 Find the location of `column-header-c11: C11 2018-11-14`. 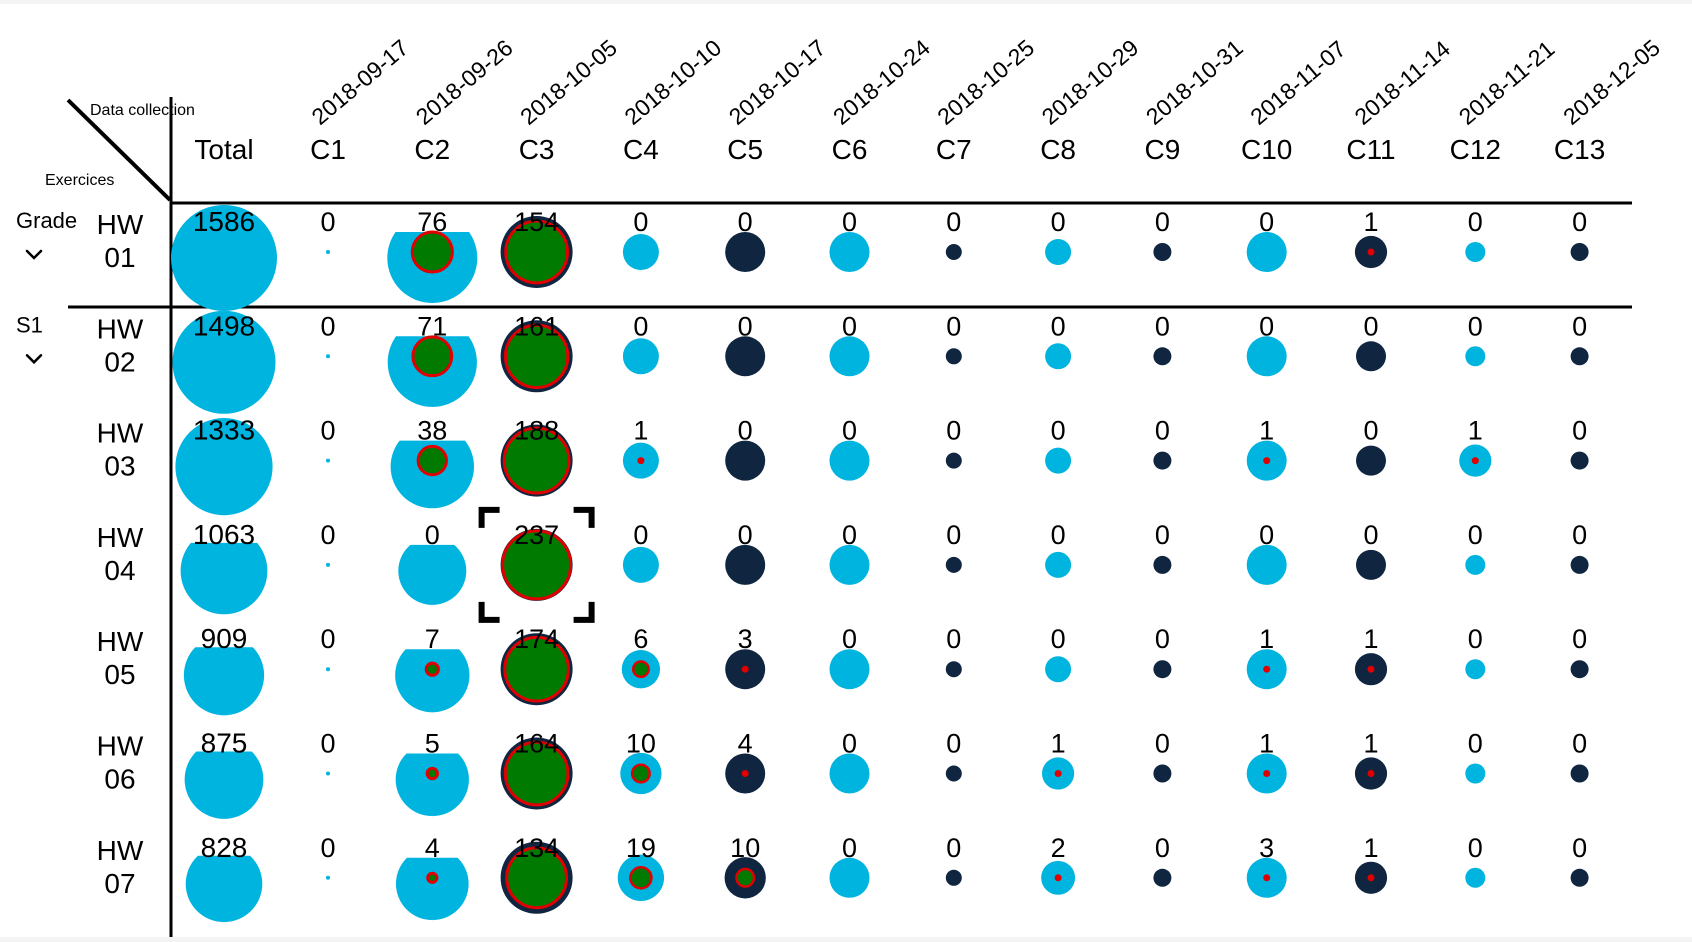

column-header-c11: C11 2018-11-14 is located at coordinates (1400, 100).